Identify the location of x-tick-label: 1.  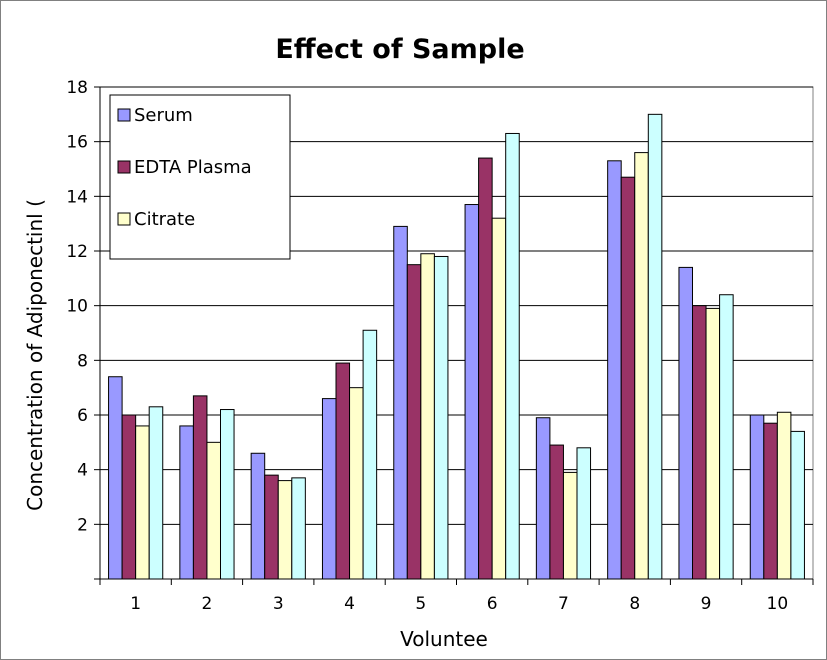
(135, 604).